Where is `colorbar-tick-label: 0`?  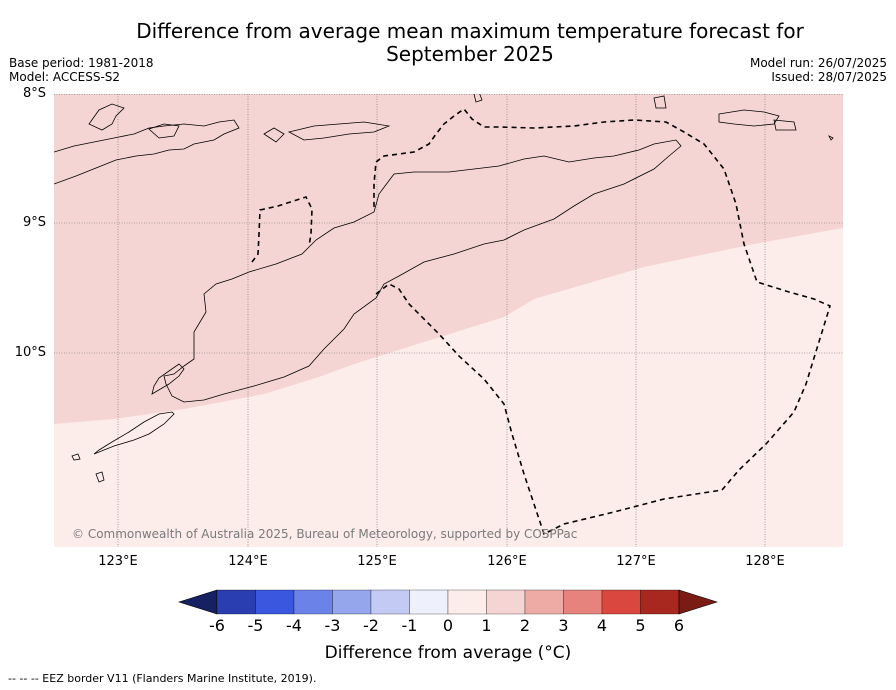
colorbar-tick-label: 0 is located at coordinates (448, 625).